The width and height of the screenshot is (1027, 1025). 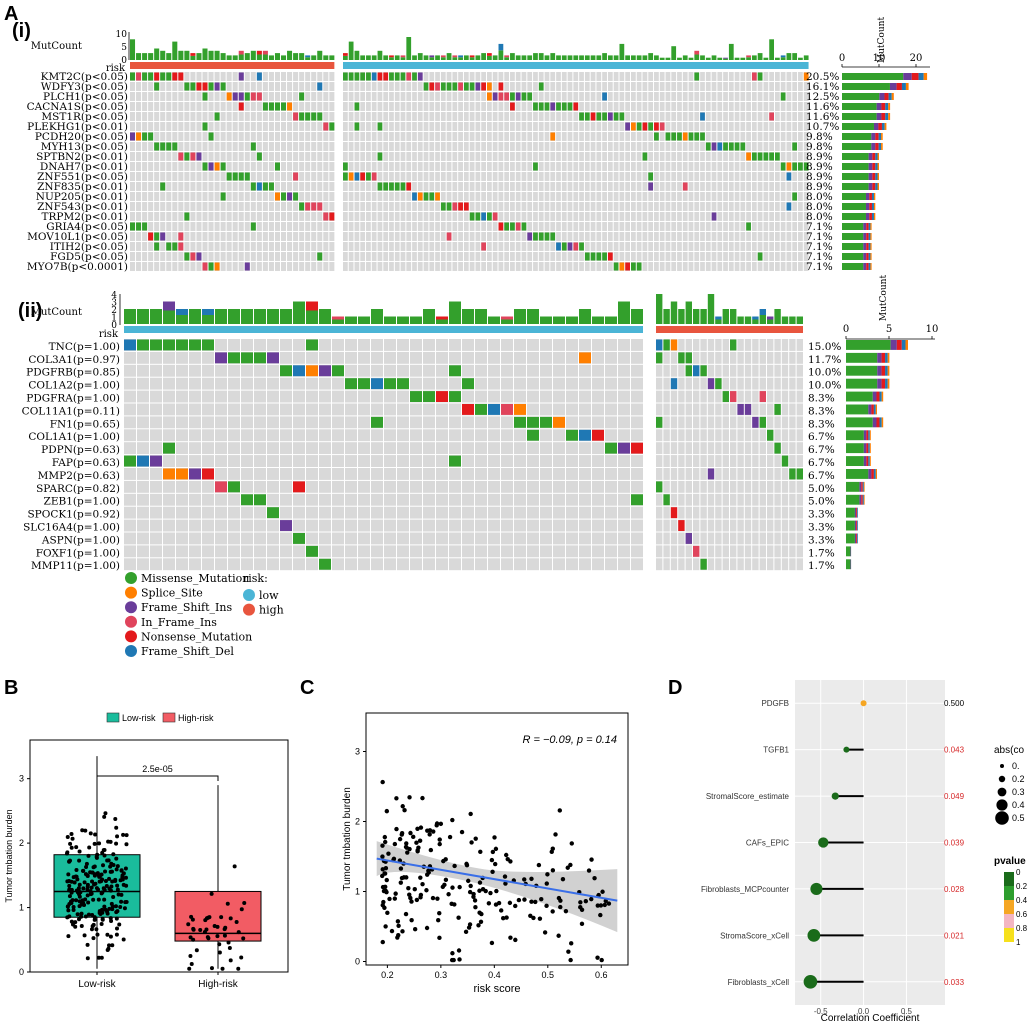 What do you see at coordinates (79, 476) in the screenshot?
I see `gene-label: MMP2(p=0.63)` at bounding box center [79, 476].